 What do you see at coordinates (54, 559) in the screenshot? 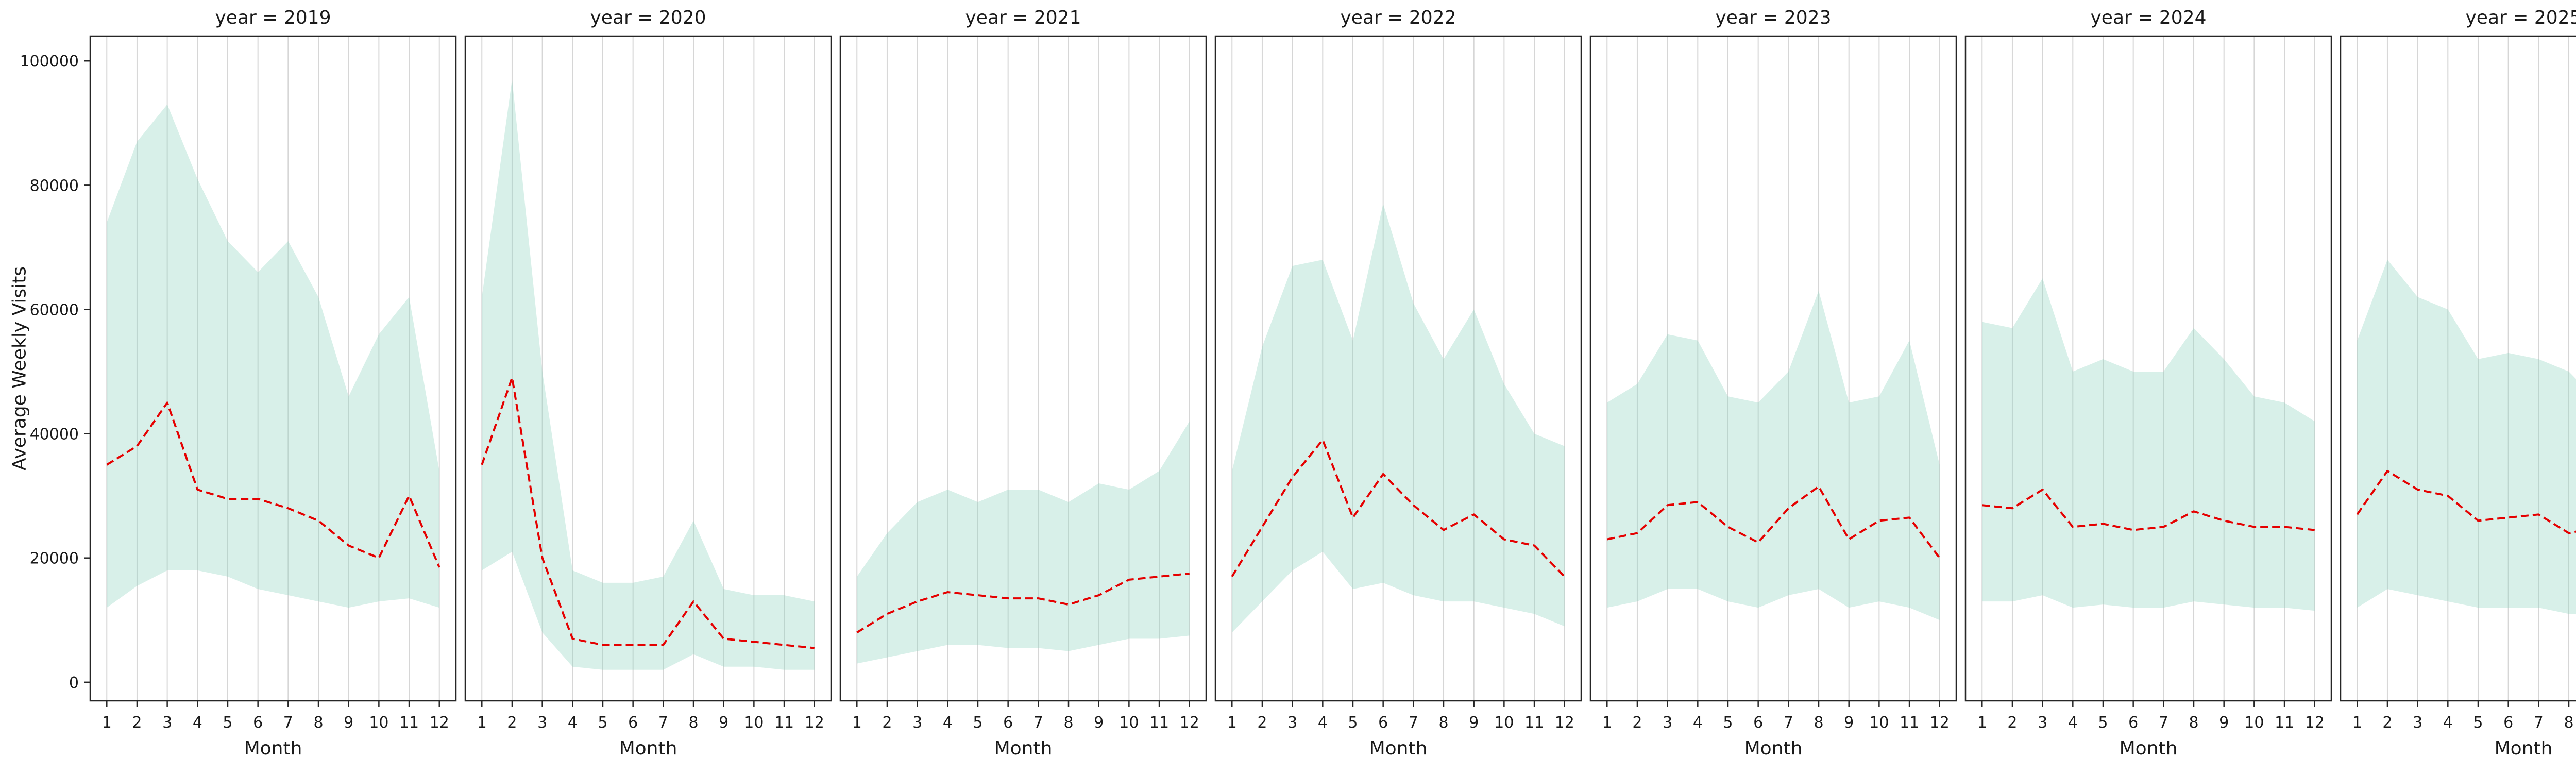
I see `y-tick-label: 20000` at bounding box center [54, 559].